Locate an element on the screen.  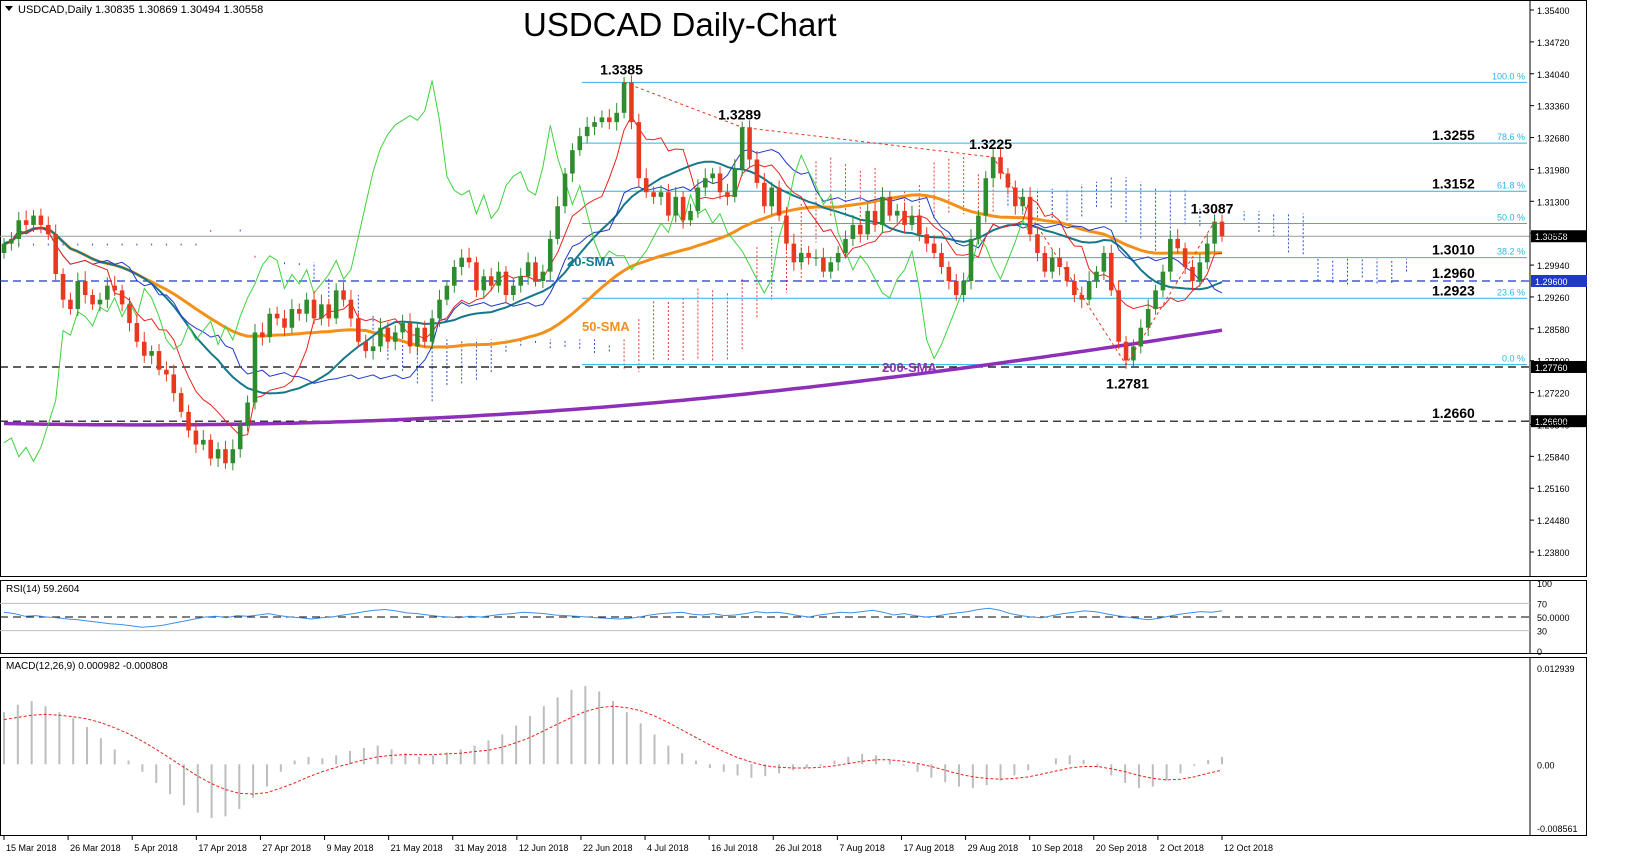
fib-label: 23.6 % is located at coordinates (1511, 292).